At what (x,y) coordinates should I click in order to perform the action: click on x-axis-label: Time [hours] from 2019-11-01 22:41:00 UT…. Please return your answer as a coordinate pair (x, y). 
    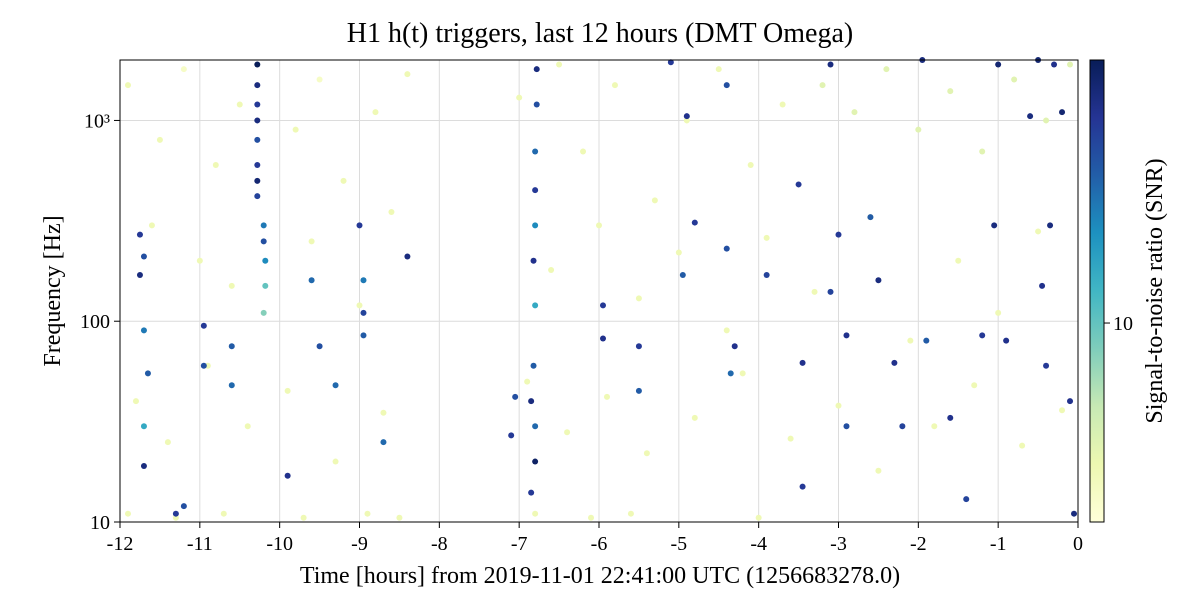
    Looking at the image, I should click on (600, 576).